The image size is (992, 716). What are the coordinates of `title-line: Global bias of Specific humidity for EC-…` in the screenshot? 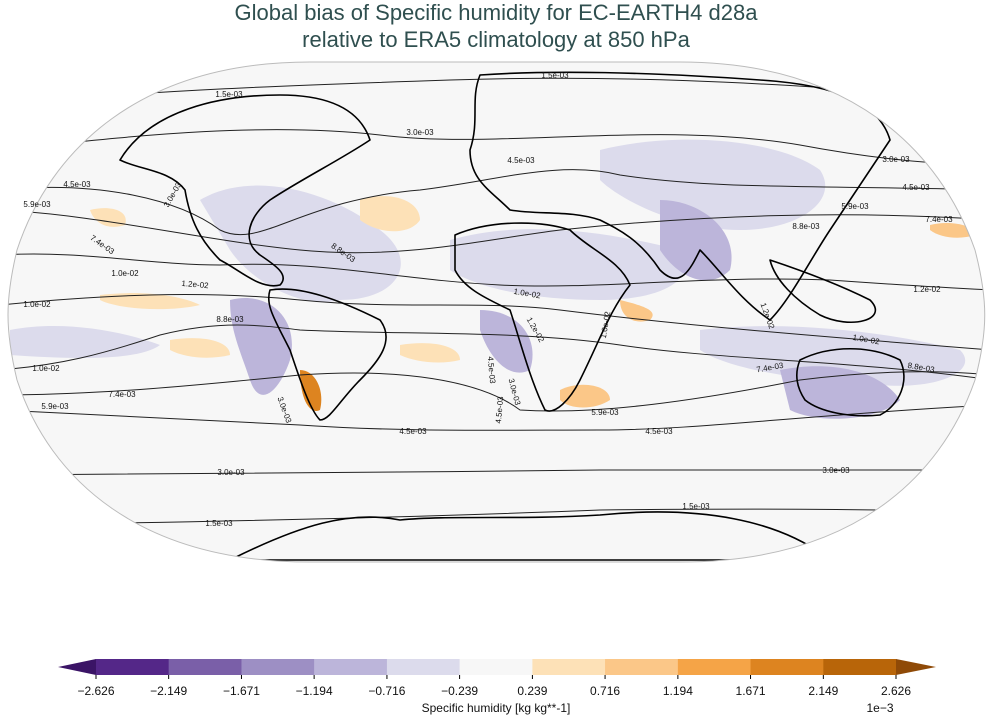 It's located at (497, 12).